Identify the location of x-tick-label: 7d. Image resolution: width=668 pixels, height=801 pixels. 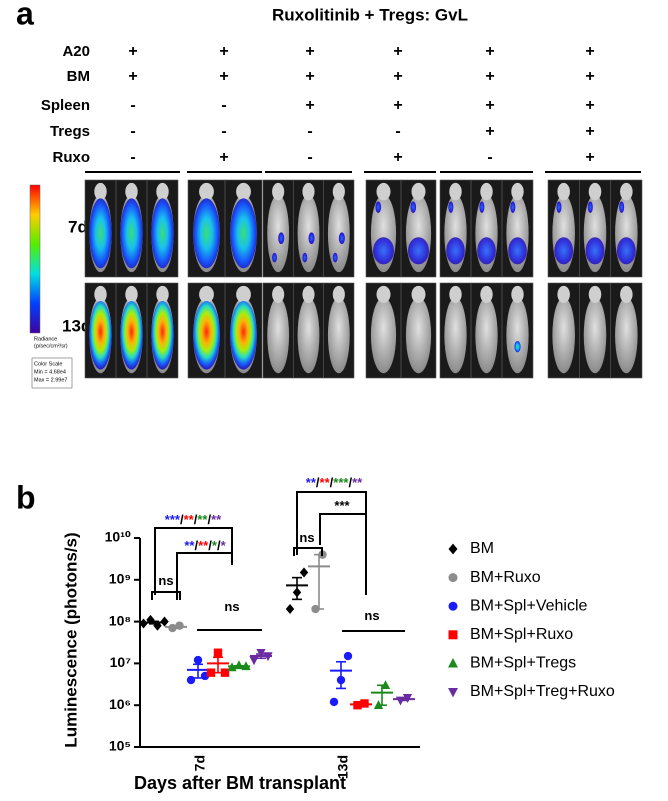
(200, 763).